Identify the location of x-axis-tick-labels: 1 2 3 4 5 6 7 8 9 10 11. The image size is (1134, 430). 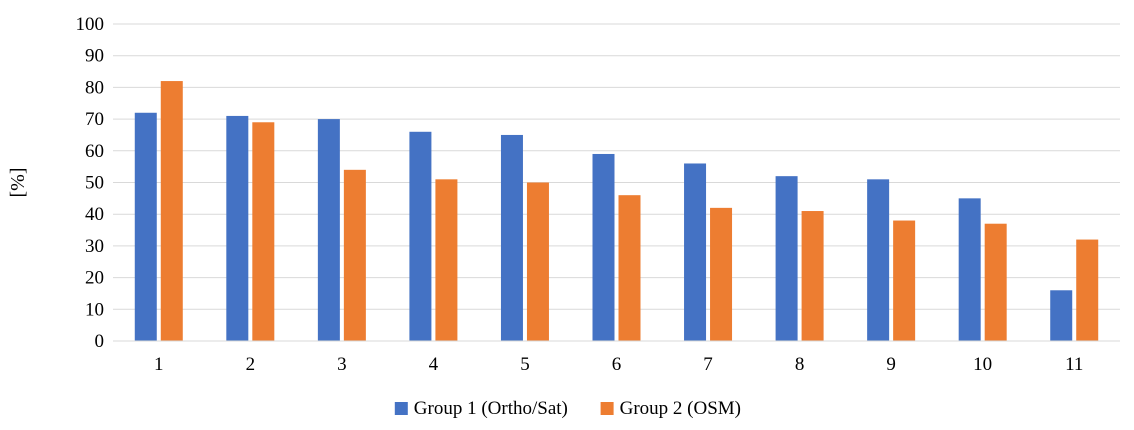
(618, 364).